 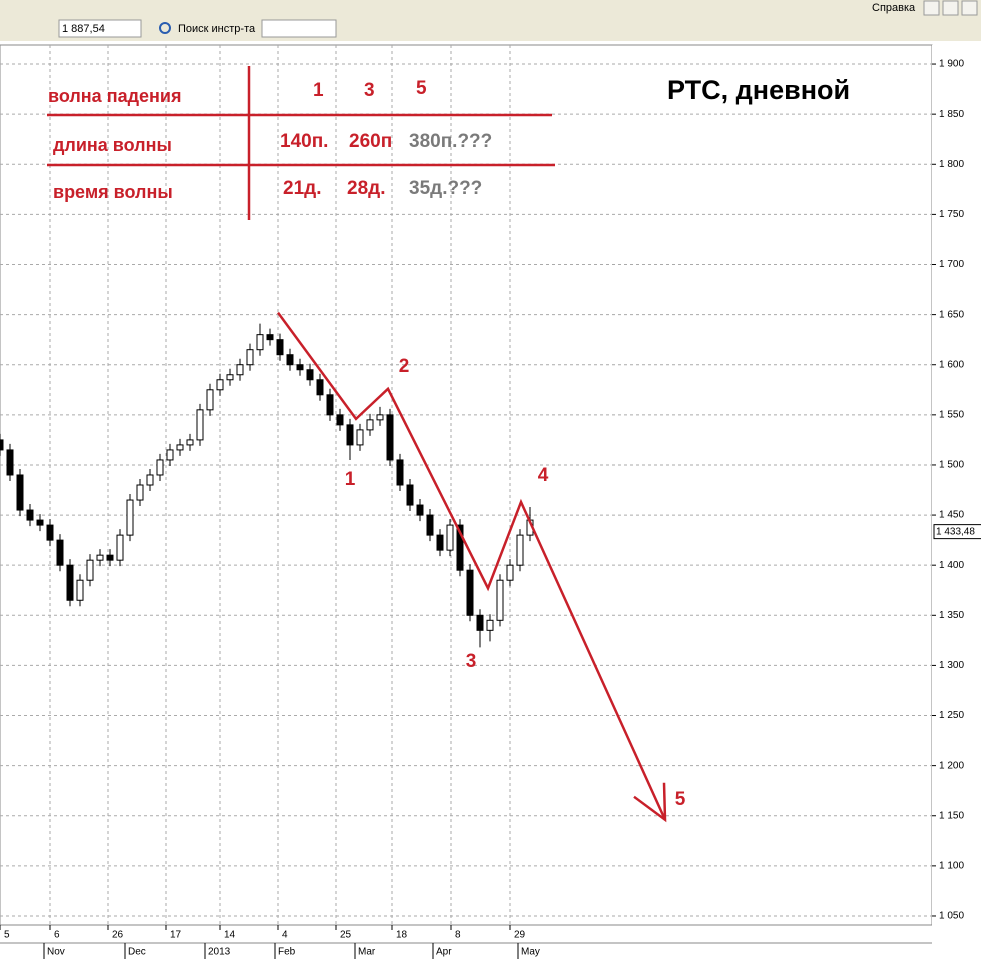 I want to click on table-header: волна падения, so click(x=114, y=96).